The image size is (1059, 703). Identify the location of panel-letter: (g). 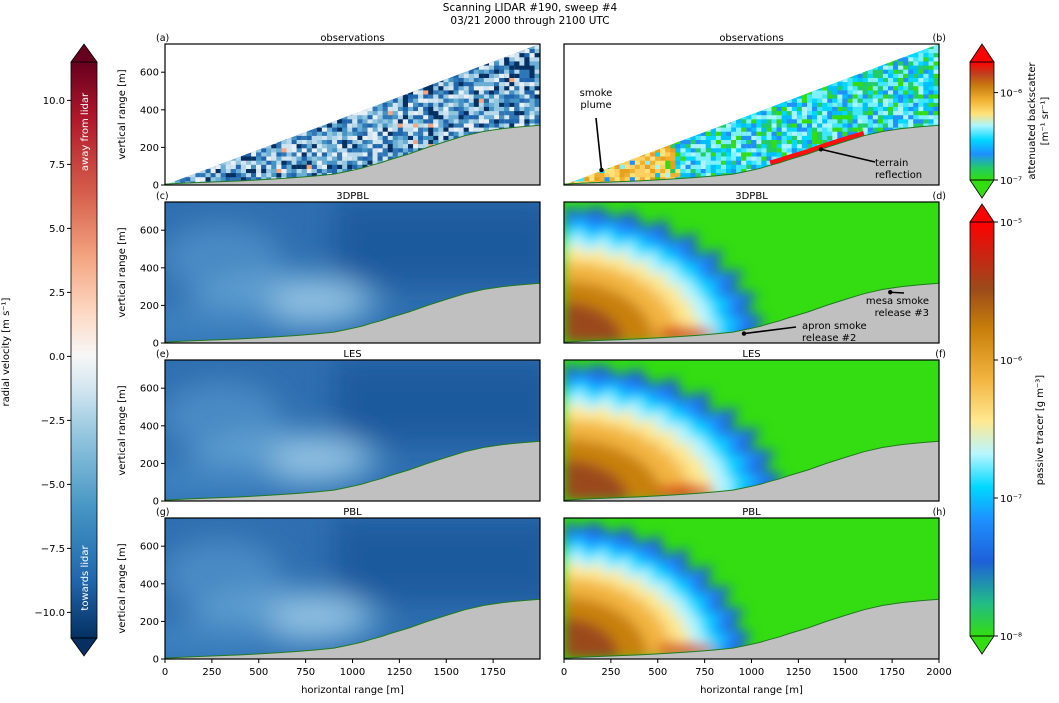
(162, 512).